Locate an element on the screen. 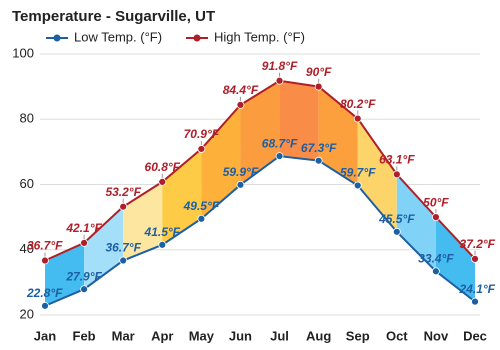 This screenshot has height=350, width=500. value-label: 91.8°F is located at coordinates (280, 66).